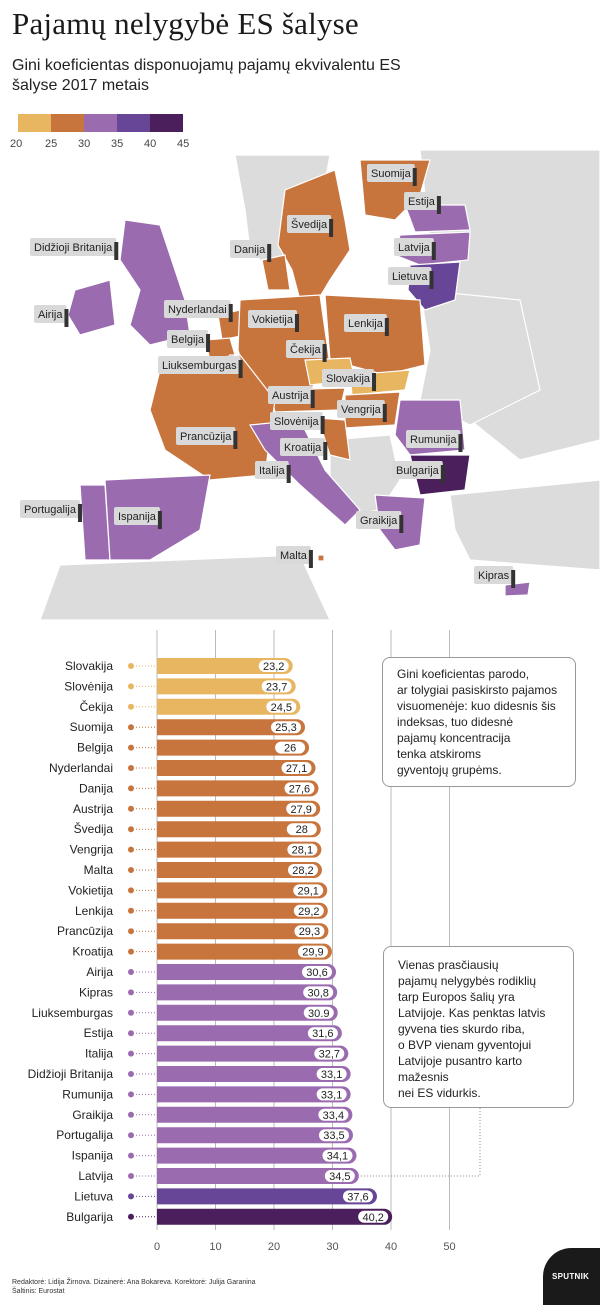  I want to click on svg-text: Vokietija, so click(273, 320).